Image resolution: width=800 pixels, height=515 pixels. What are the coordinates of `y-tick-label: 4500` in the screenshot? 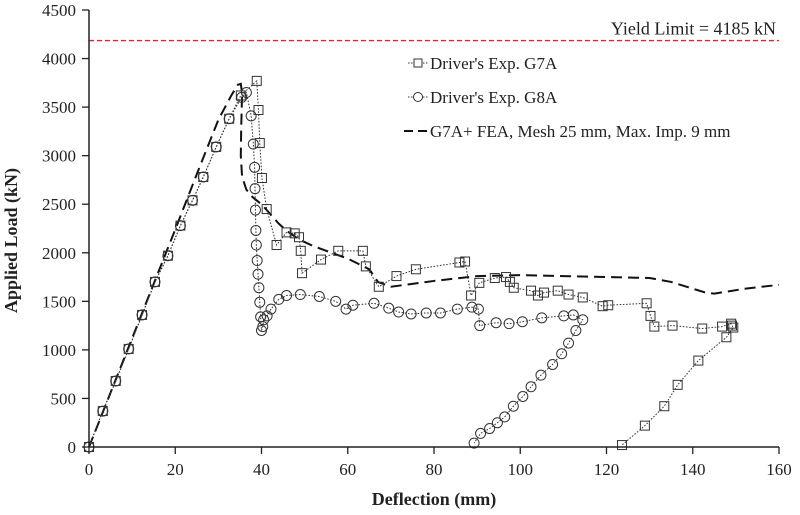 It's located at (59, 10).